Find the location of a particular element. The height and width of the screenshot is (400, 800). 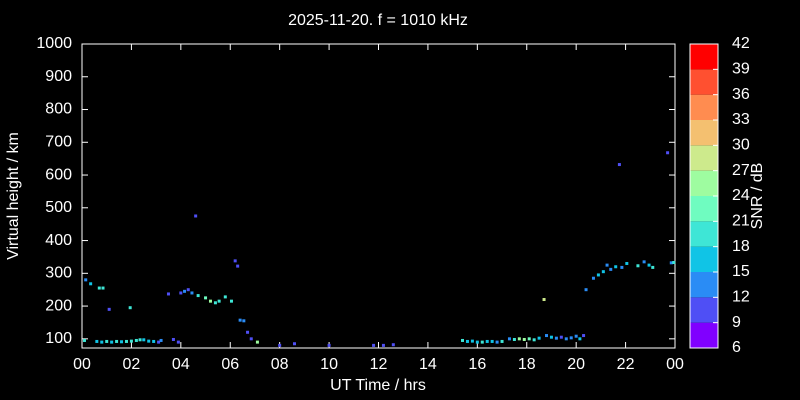

y-axis-label: Virtual height / km is located at coordinates (13, 196).